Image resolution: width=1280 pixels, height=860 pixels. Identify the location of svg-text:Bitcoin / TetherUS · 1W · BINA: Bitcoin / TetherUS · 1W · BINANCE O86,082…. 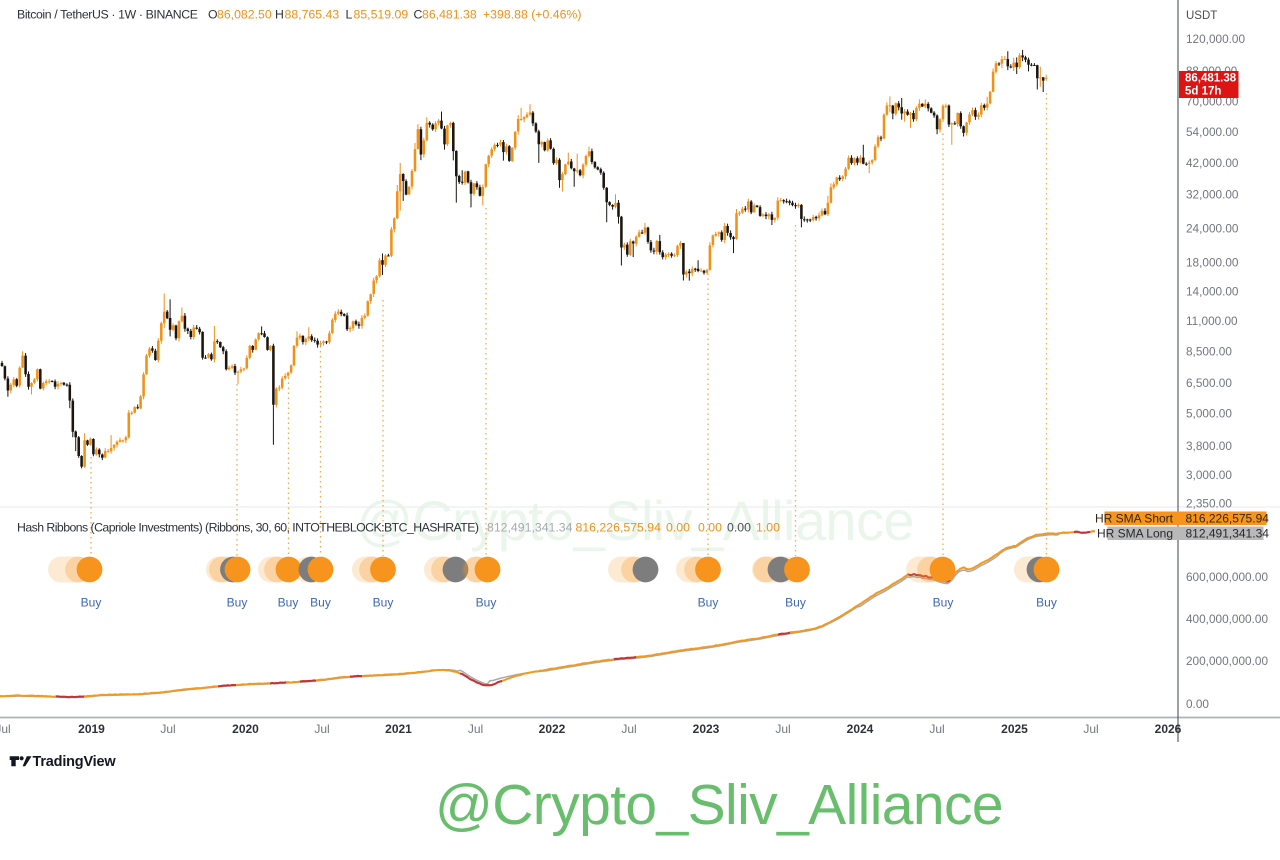
(299, 15).